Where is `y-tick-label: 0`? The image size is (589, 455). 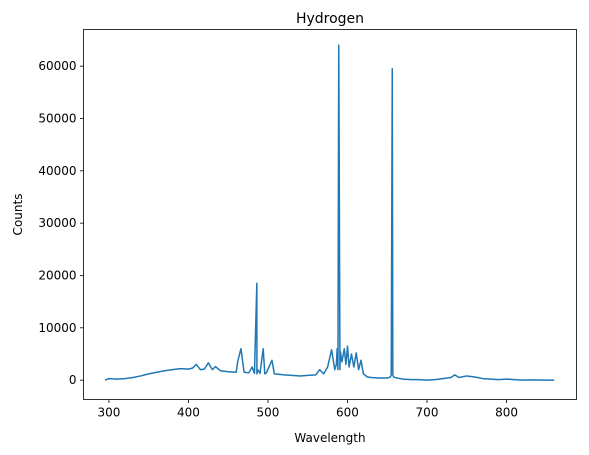 y-tick-label: 0 is located at coordinates (73, 380).